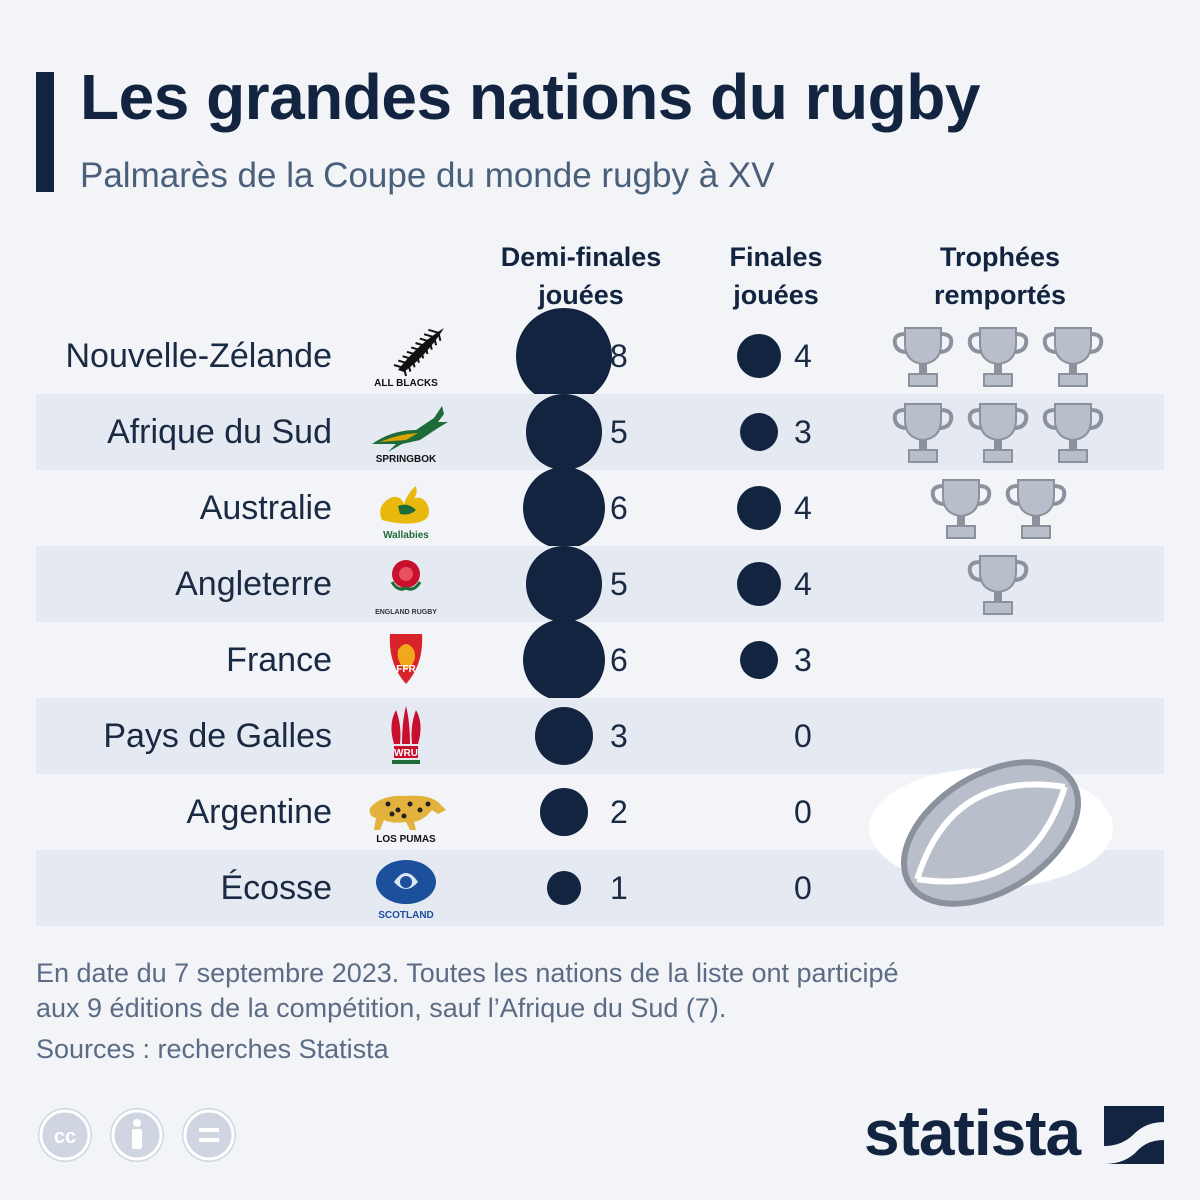 The width and height of the screenshot is (1200, 1200). I want to click on logo-wordmark: ENGLAND RUGBY, so click(406, 612).